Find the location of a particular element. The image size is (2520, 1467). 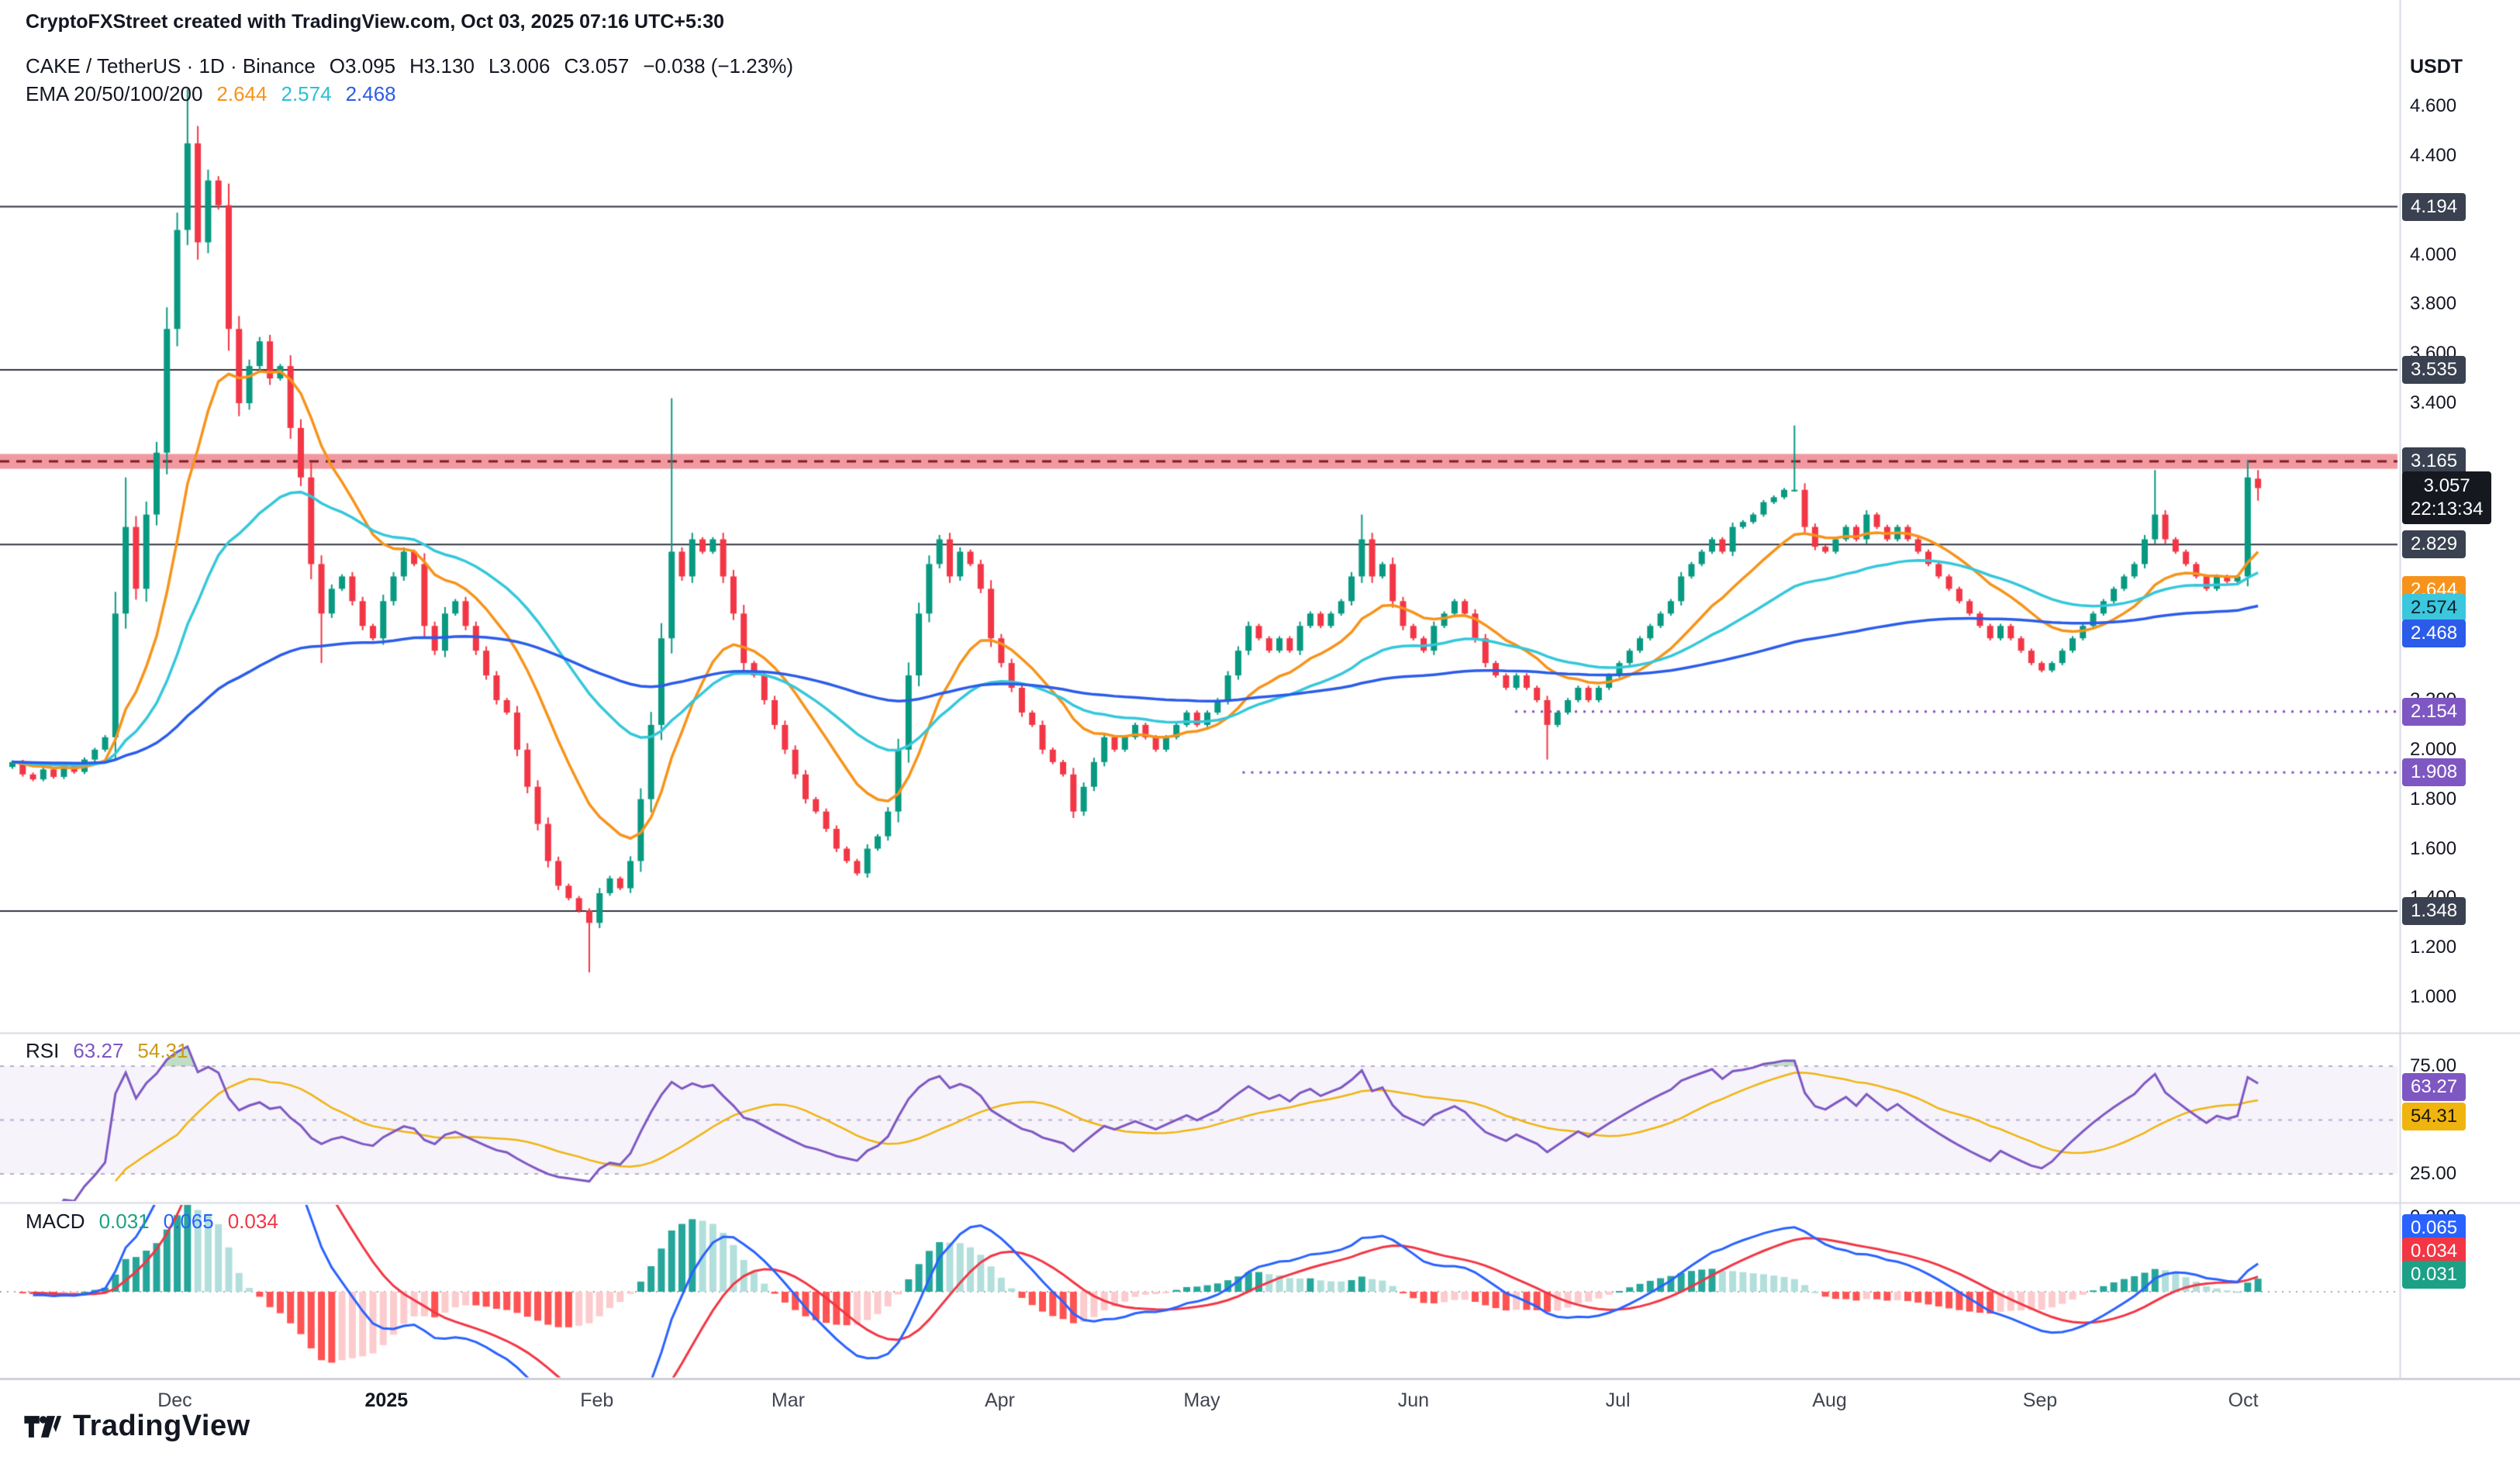

price-axis-label: 4.600 is located at coordinates (2433, 105).